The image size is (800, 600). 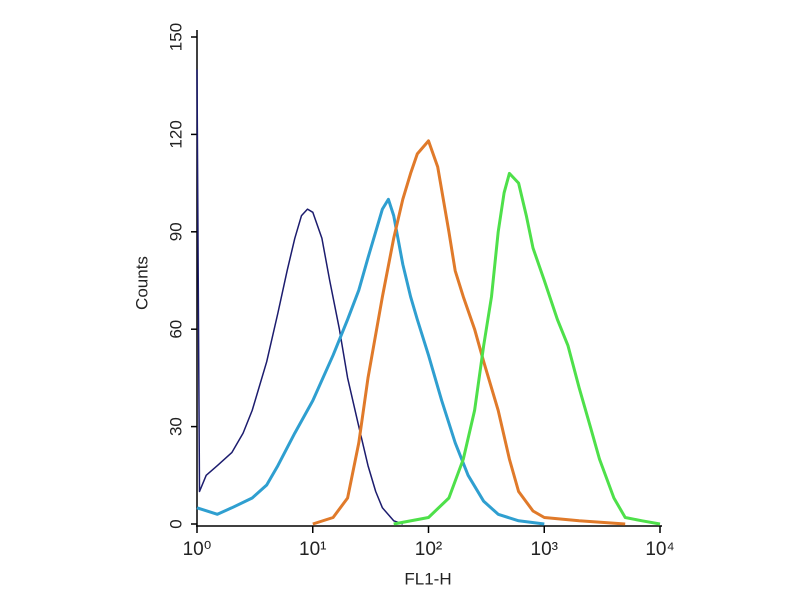 I want to click on y-tick-label: 0, so click(x=175, y=523).